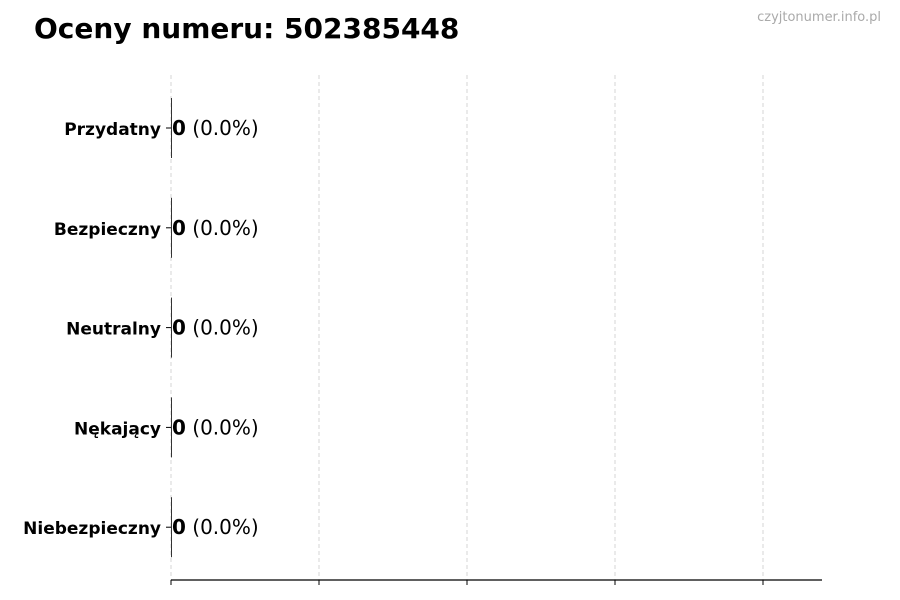  What do you see at coordinates (113, 330) in the screenshot?
I see `category-label: Neutralny` at bounding box center [113, 330].